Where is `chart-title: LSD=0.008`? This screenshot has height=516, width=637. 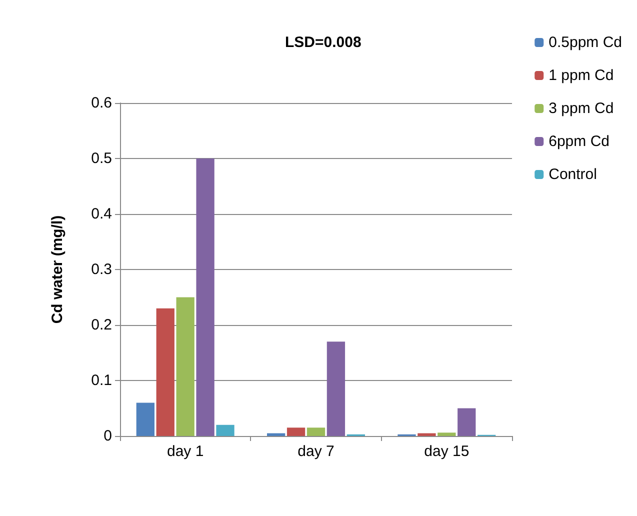
chart-title: LSD=0.008 is located at coordinates (323, 42).